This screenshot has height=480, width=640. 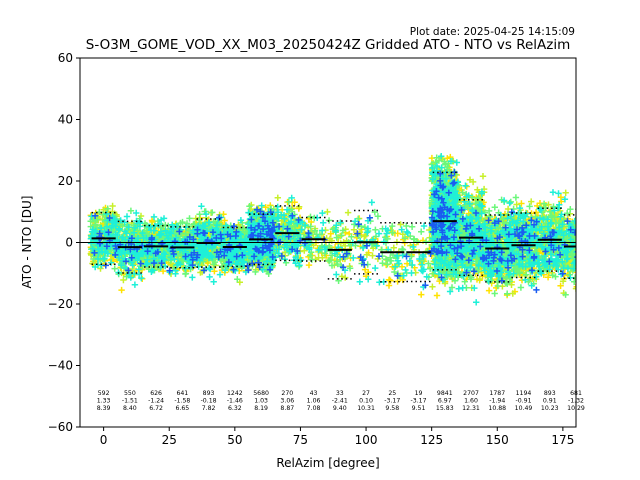 What do you see at coordinates (327, 463) in the screenshot?
I see `x-axis-label: RelAzim [degree]` at bounding box center [327, 463].